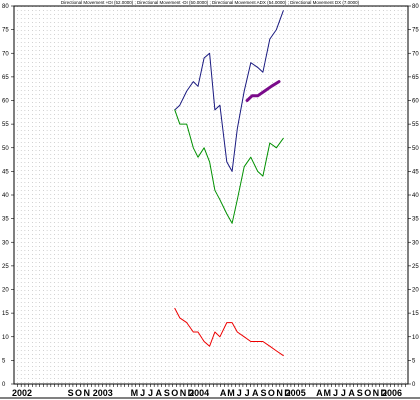 The image size is (420, 400). I want to click on x-tick-label: 2002, so click(22, 393).